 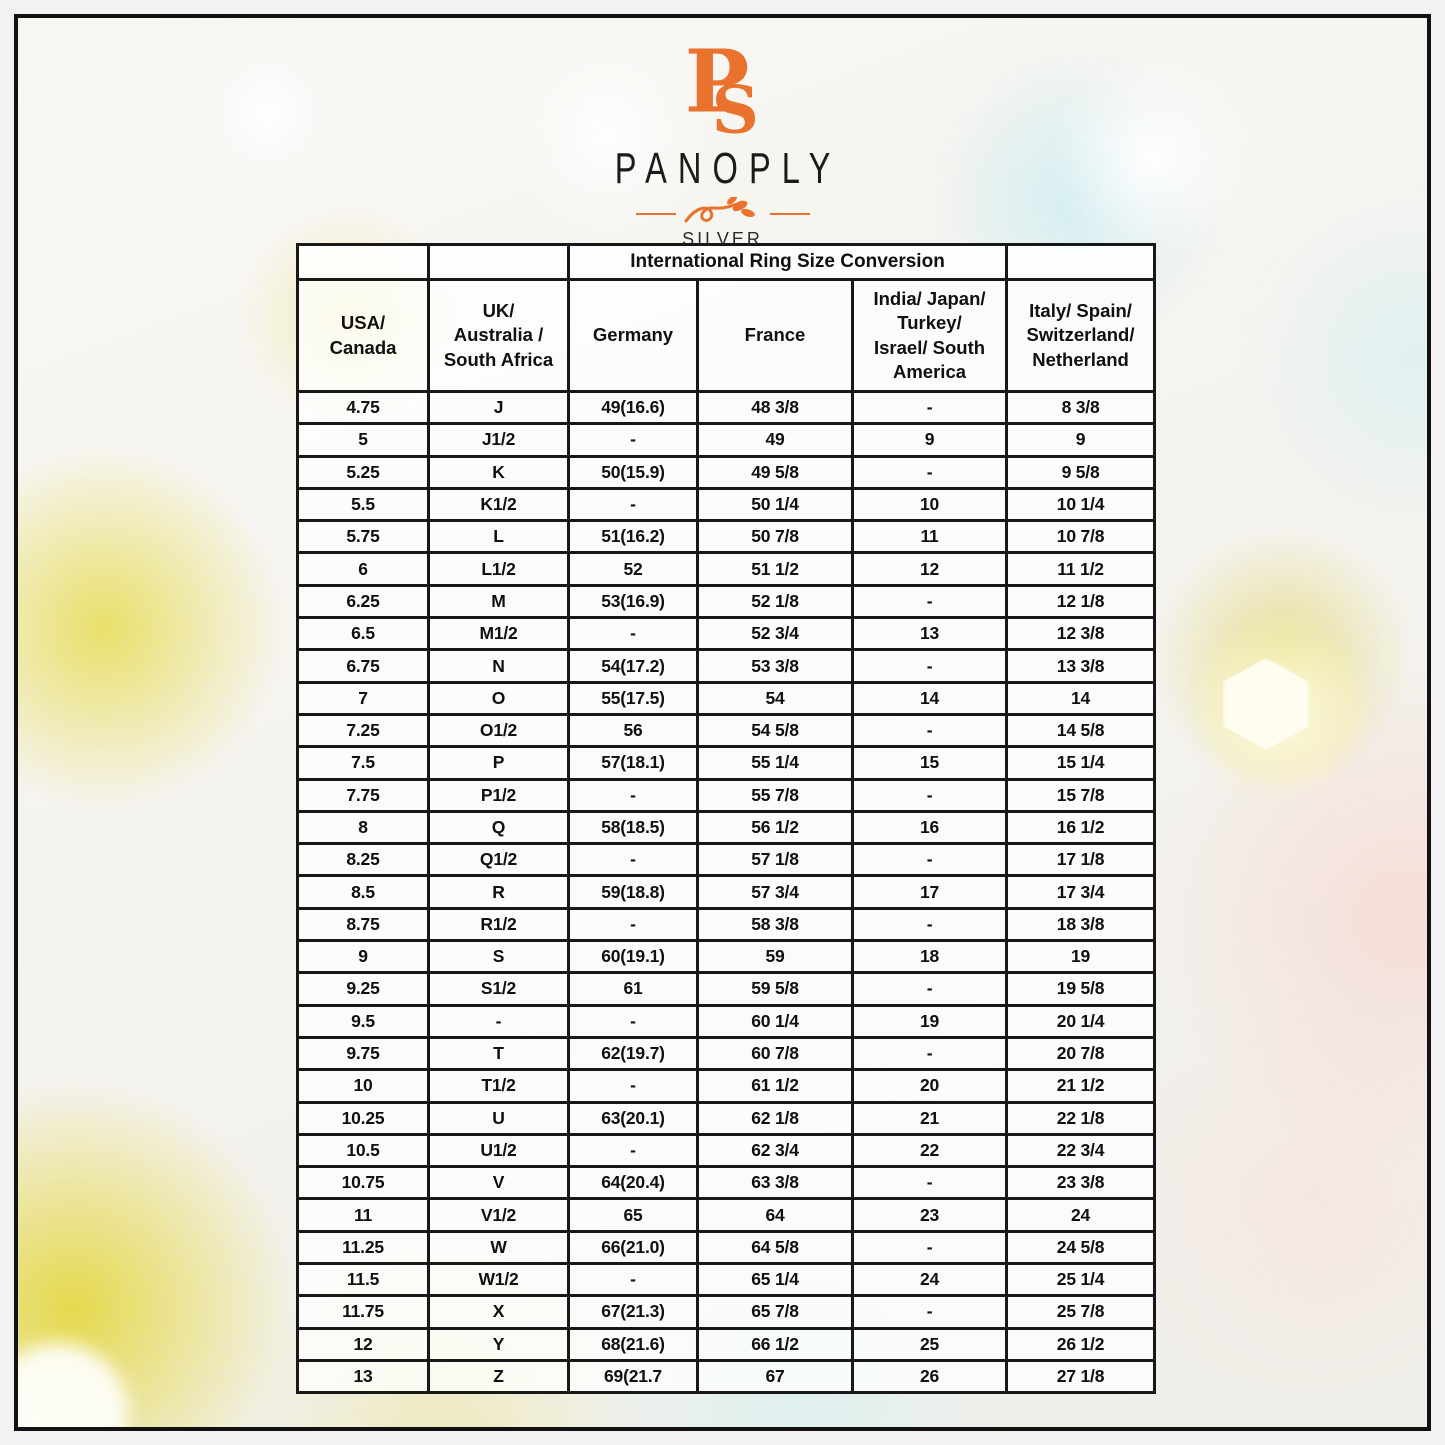 I want to click on table-cell: 10.75, so click(x=363, y=1183).